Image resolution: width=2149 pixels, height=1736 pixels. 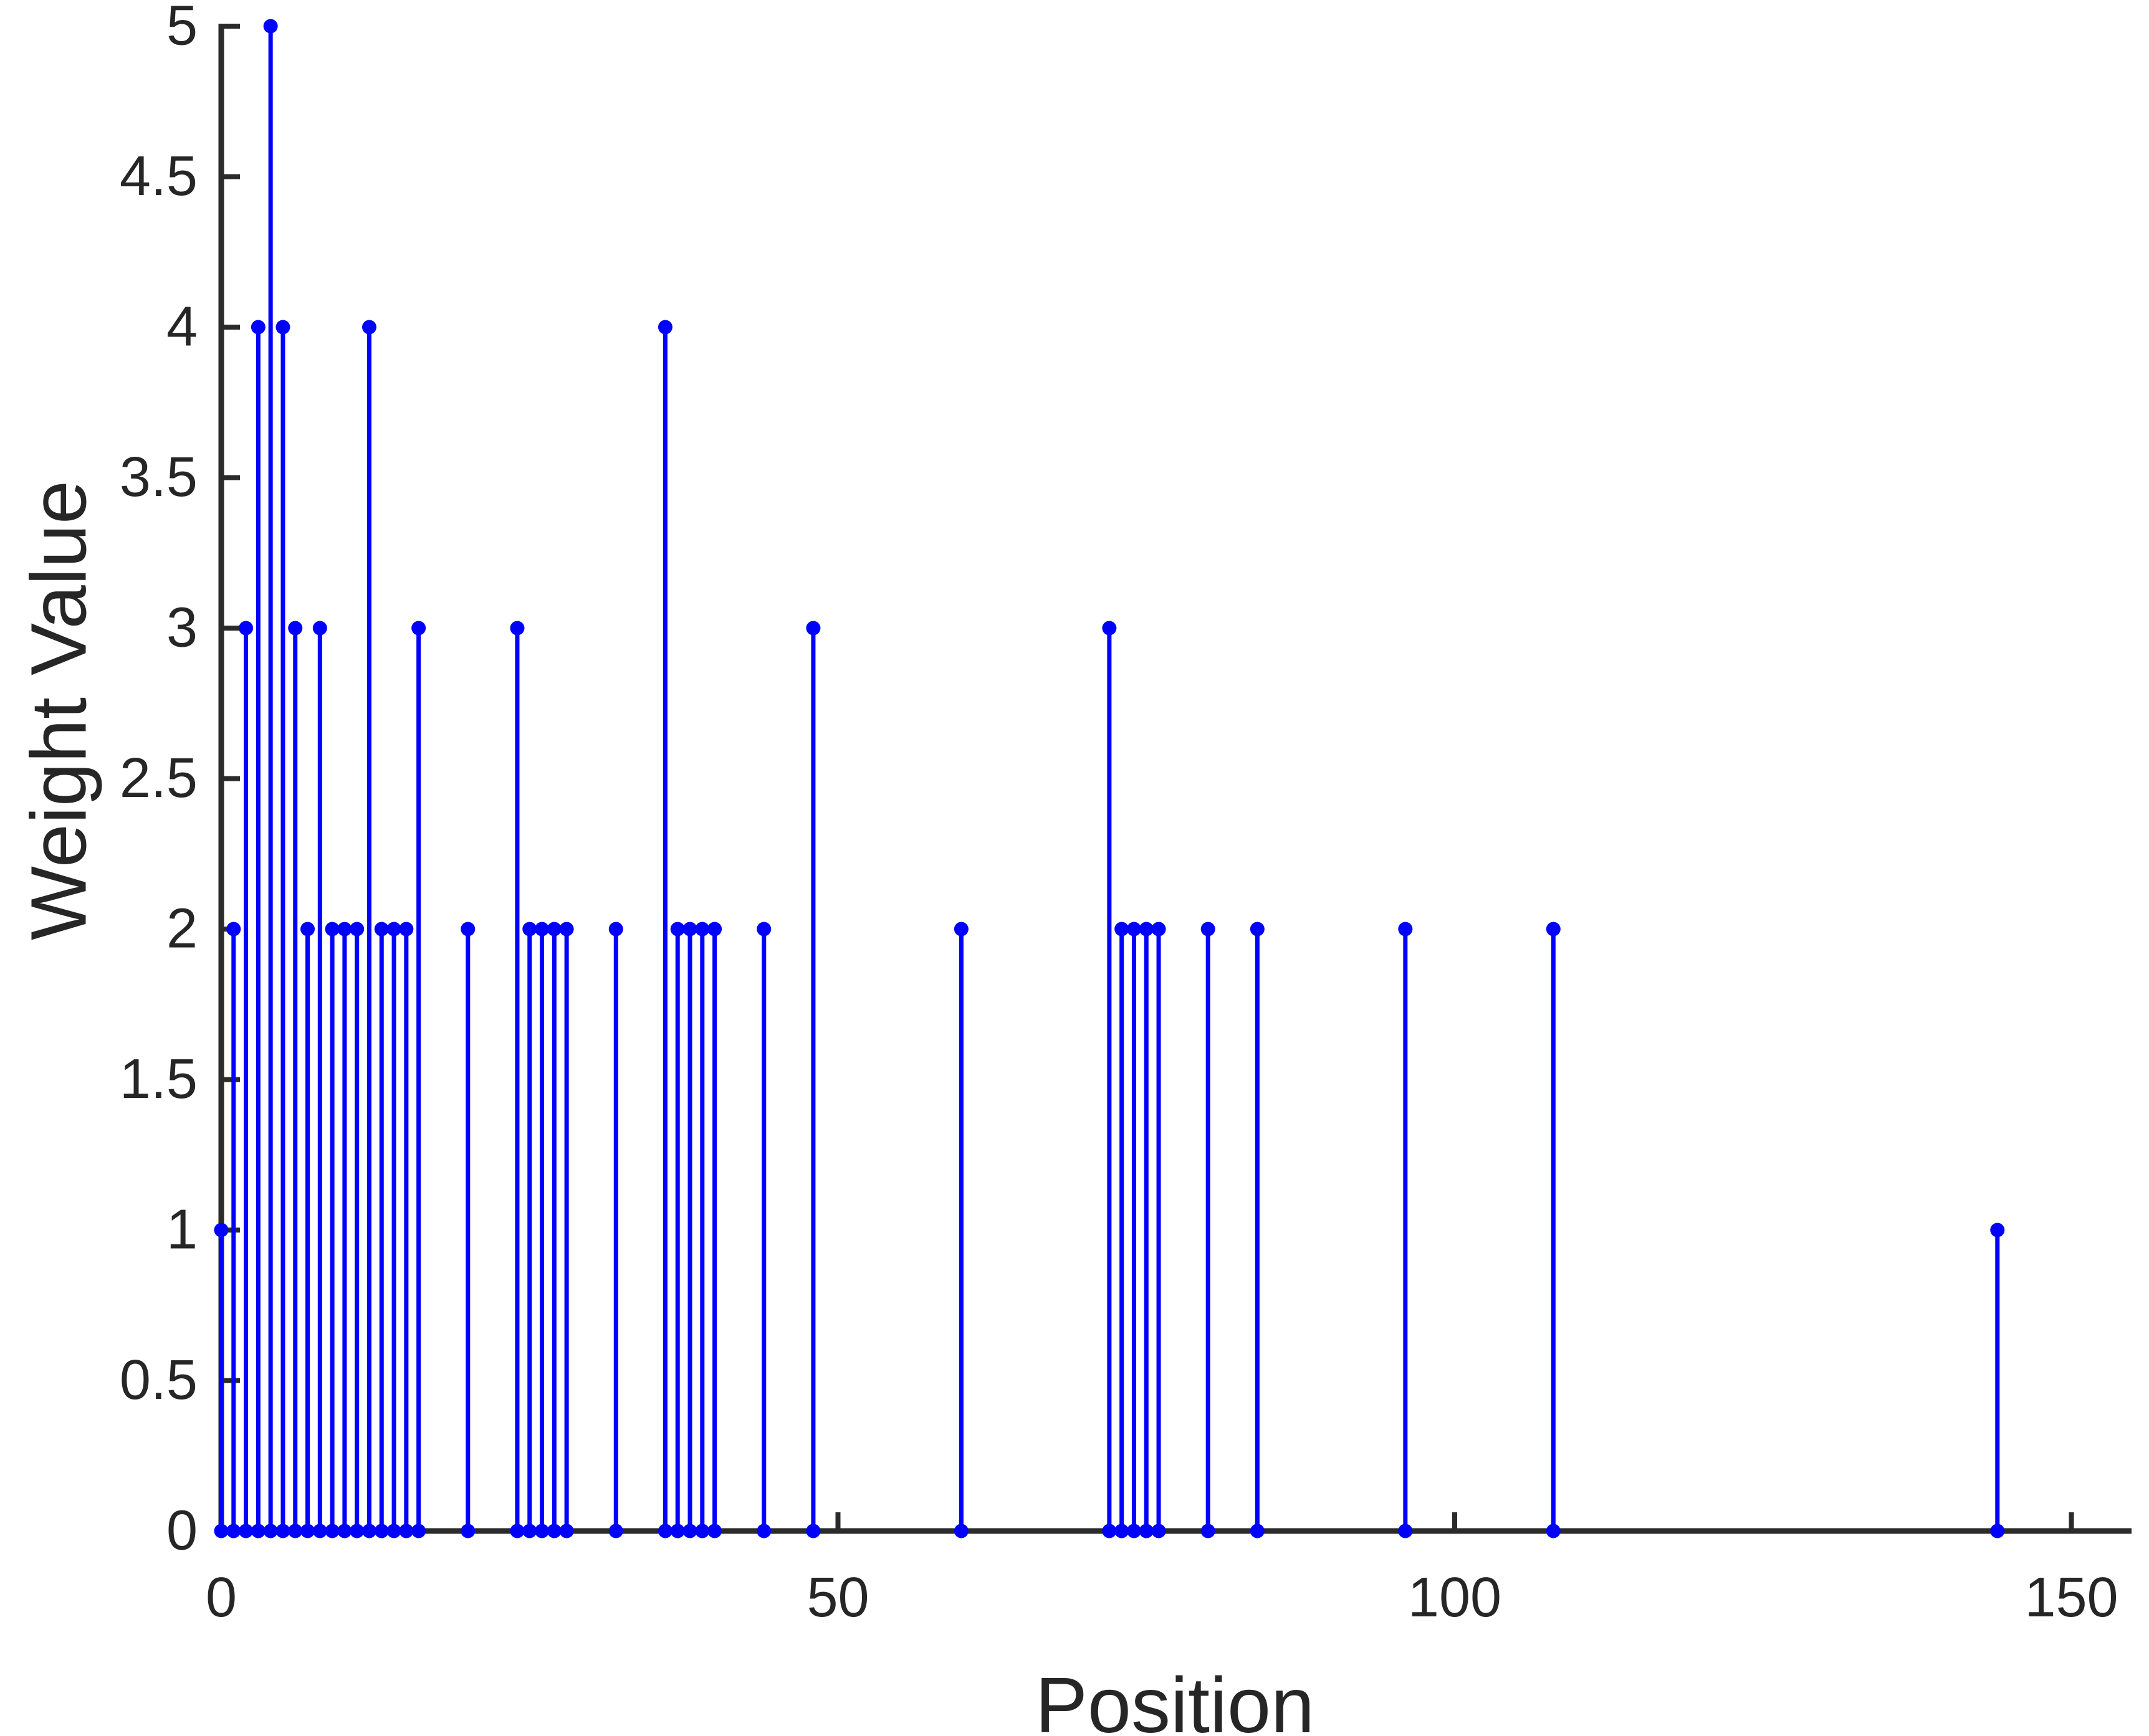 What do you see at coordinates (182, 28) in the screenshot?
I see `y-tick-label: 5` at bounding box center [182, 28].